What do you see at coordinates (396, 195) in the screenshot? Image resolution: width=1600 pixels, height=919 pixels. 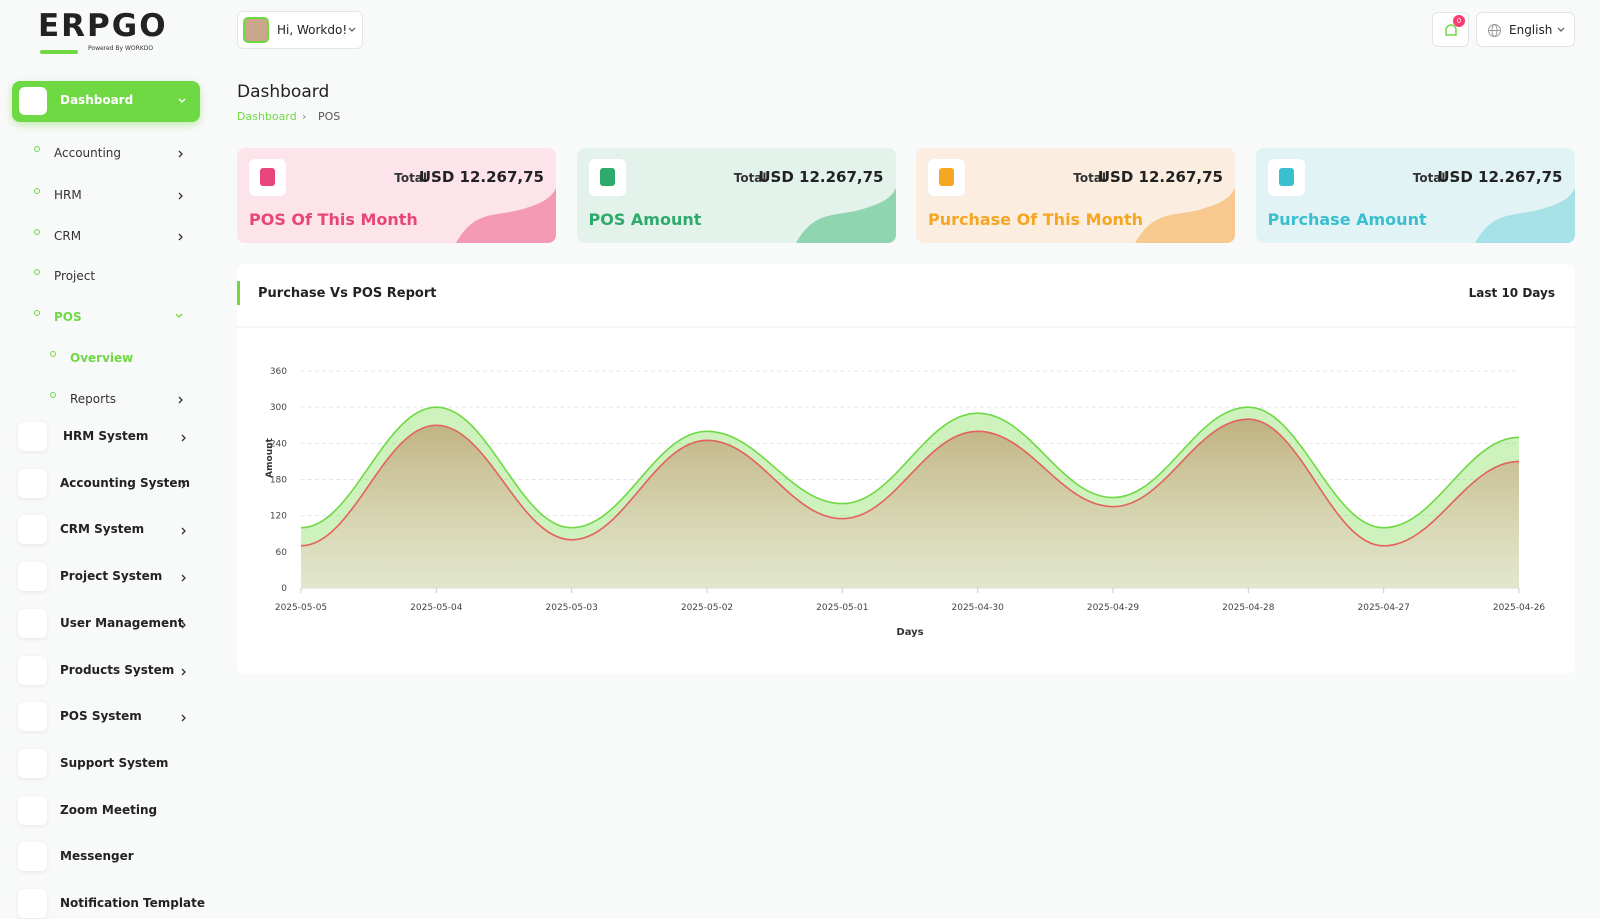 I see `stat-card: Total : USD 12.267,75 POS Of This Month` at bounding box center [396, 195].